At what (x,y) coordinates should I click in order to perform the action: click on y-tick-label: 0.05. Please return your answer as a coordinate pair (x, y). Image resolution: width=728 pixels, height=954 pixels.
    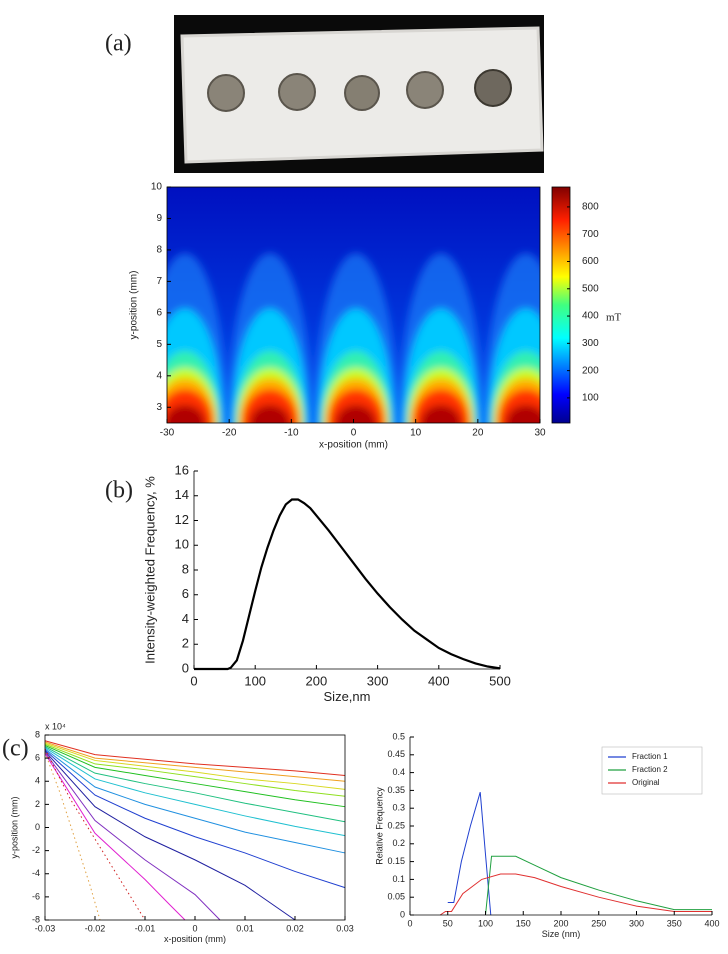
    Looking at the image, I should click on (396, 897).